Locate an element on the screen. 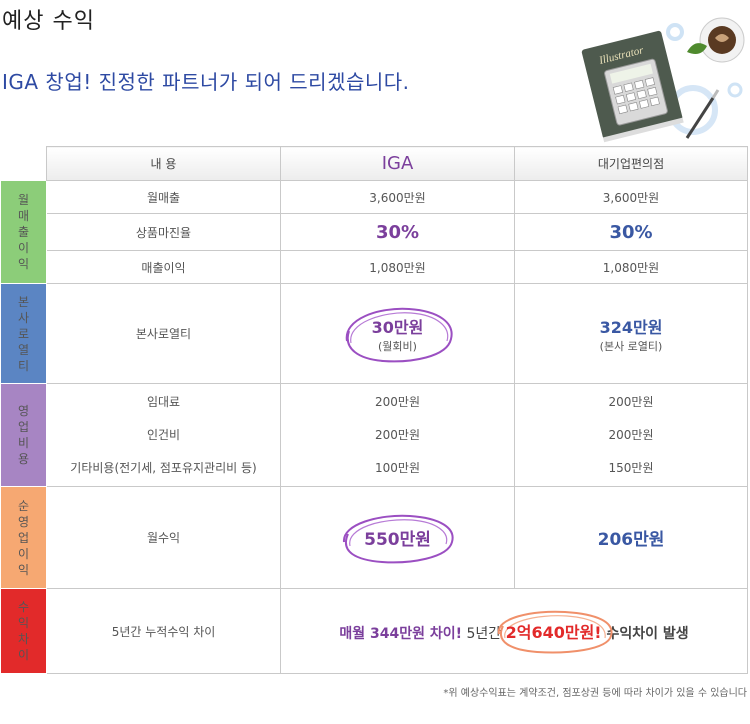 This screenshot has height=724, width=750. margin-iga-value: 30% is located at coordinates (397, 232).